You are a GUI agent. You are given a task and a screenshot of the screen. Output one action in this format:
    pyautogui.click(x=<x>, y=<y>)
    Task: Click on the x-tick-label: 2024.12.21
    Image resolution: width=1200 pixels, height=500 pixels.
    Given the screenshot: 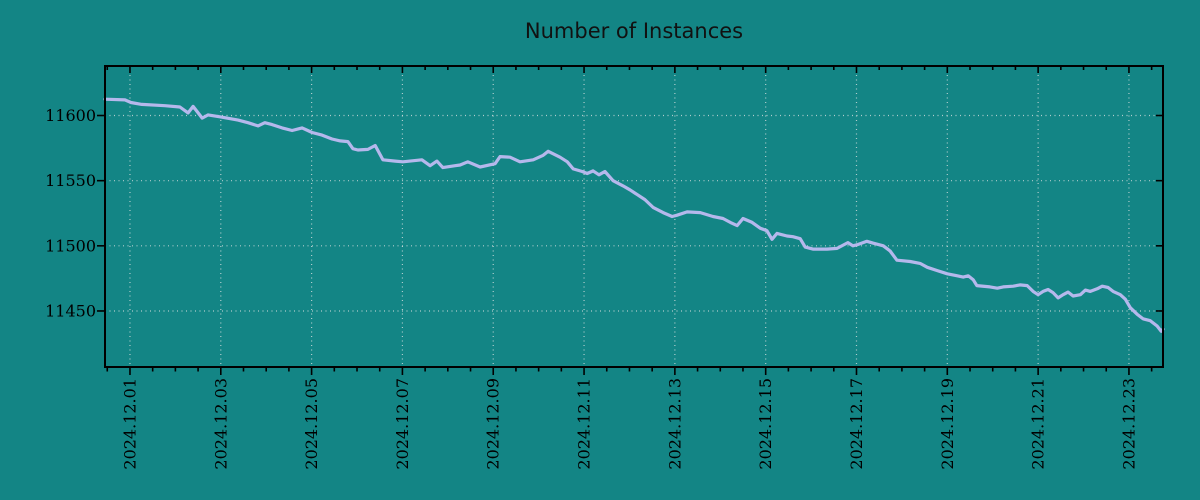 What is the action you would take?
    pyautogui.click(x=1038, y=424)
    